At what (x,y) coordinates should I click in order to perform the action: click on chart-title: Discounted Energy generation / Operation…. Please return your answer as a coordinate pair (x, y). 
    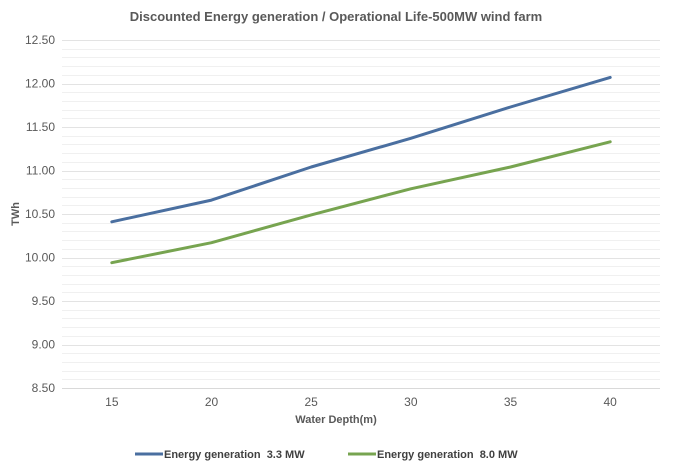
    Looking at the image, I should click on (336, 16).